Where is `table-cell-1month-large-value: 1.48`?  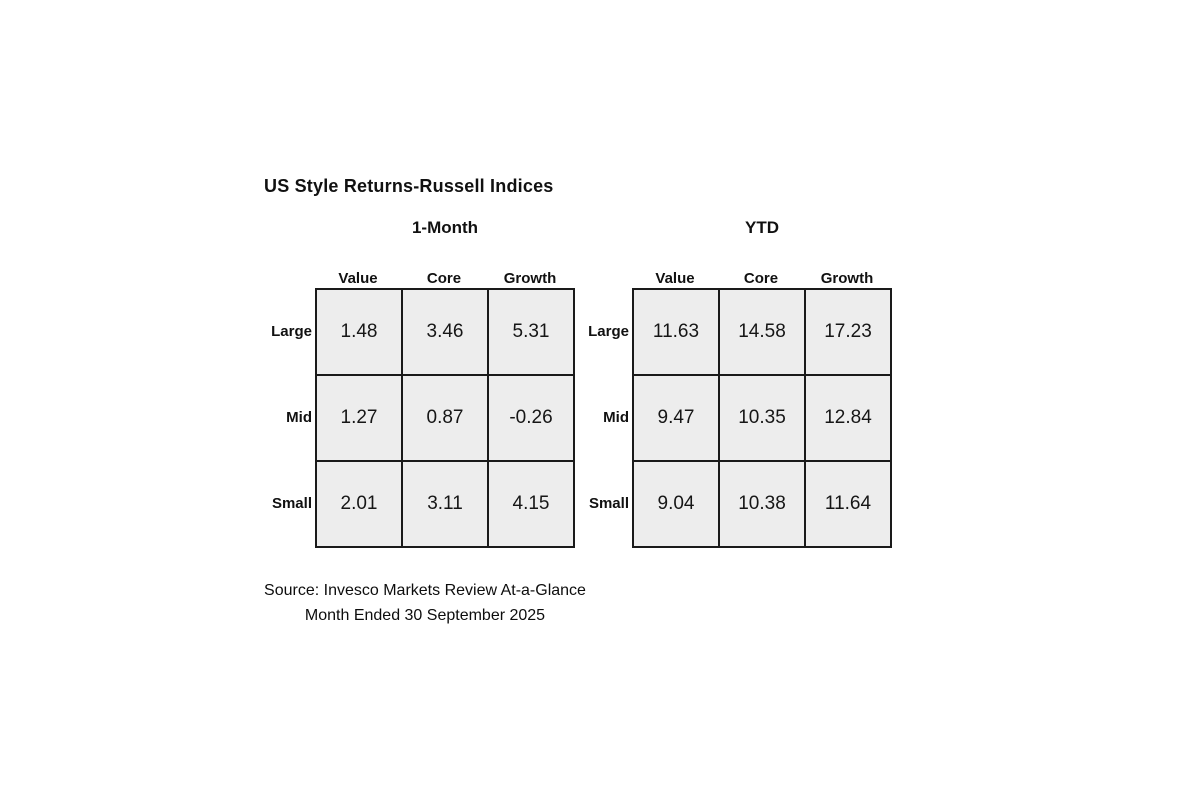
table-cell-1month-large-value: 1.48 is located at coordinates (359, 332).